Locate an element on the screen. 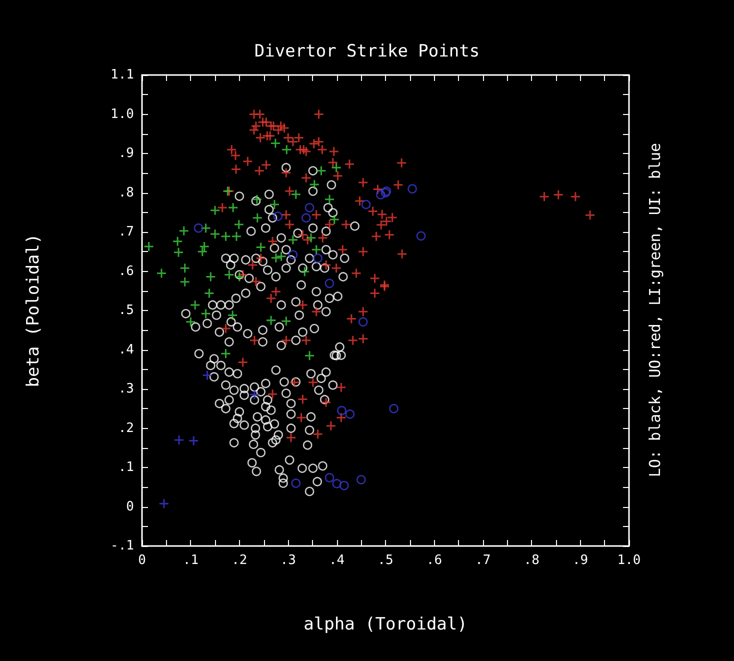 This screenshot has height=661, width=734. y-tick-label: 1.1 is located at coordinates (122, 75).